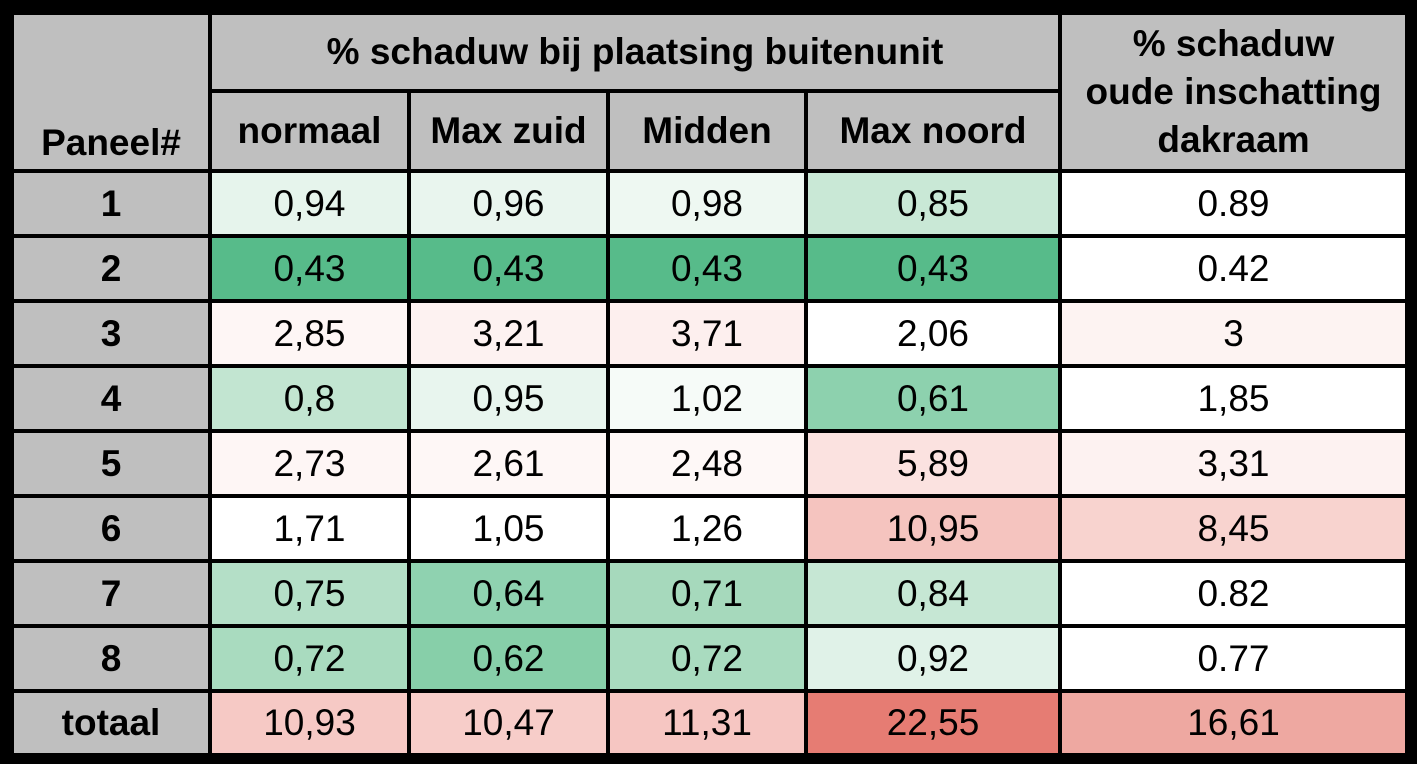  I want to click on cell-value-midden: 0,98, so click(706, 203).